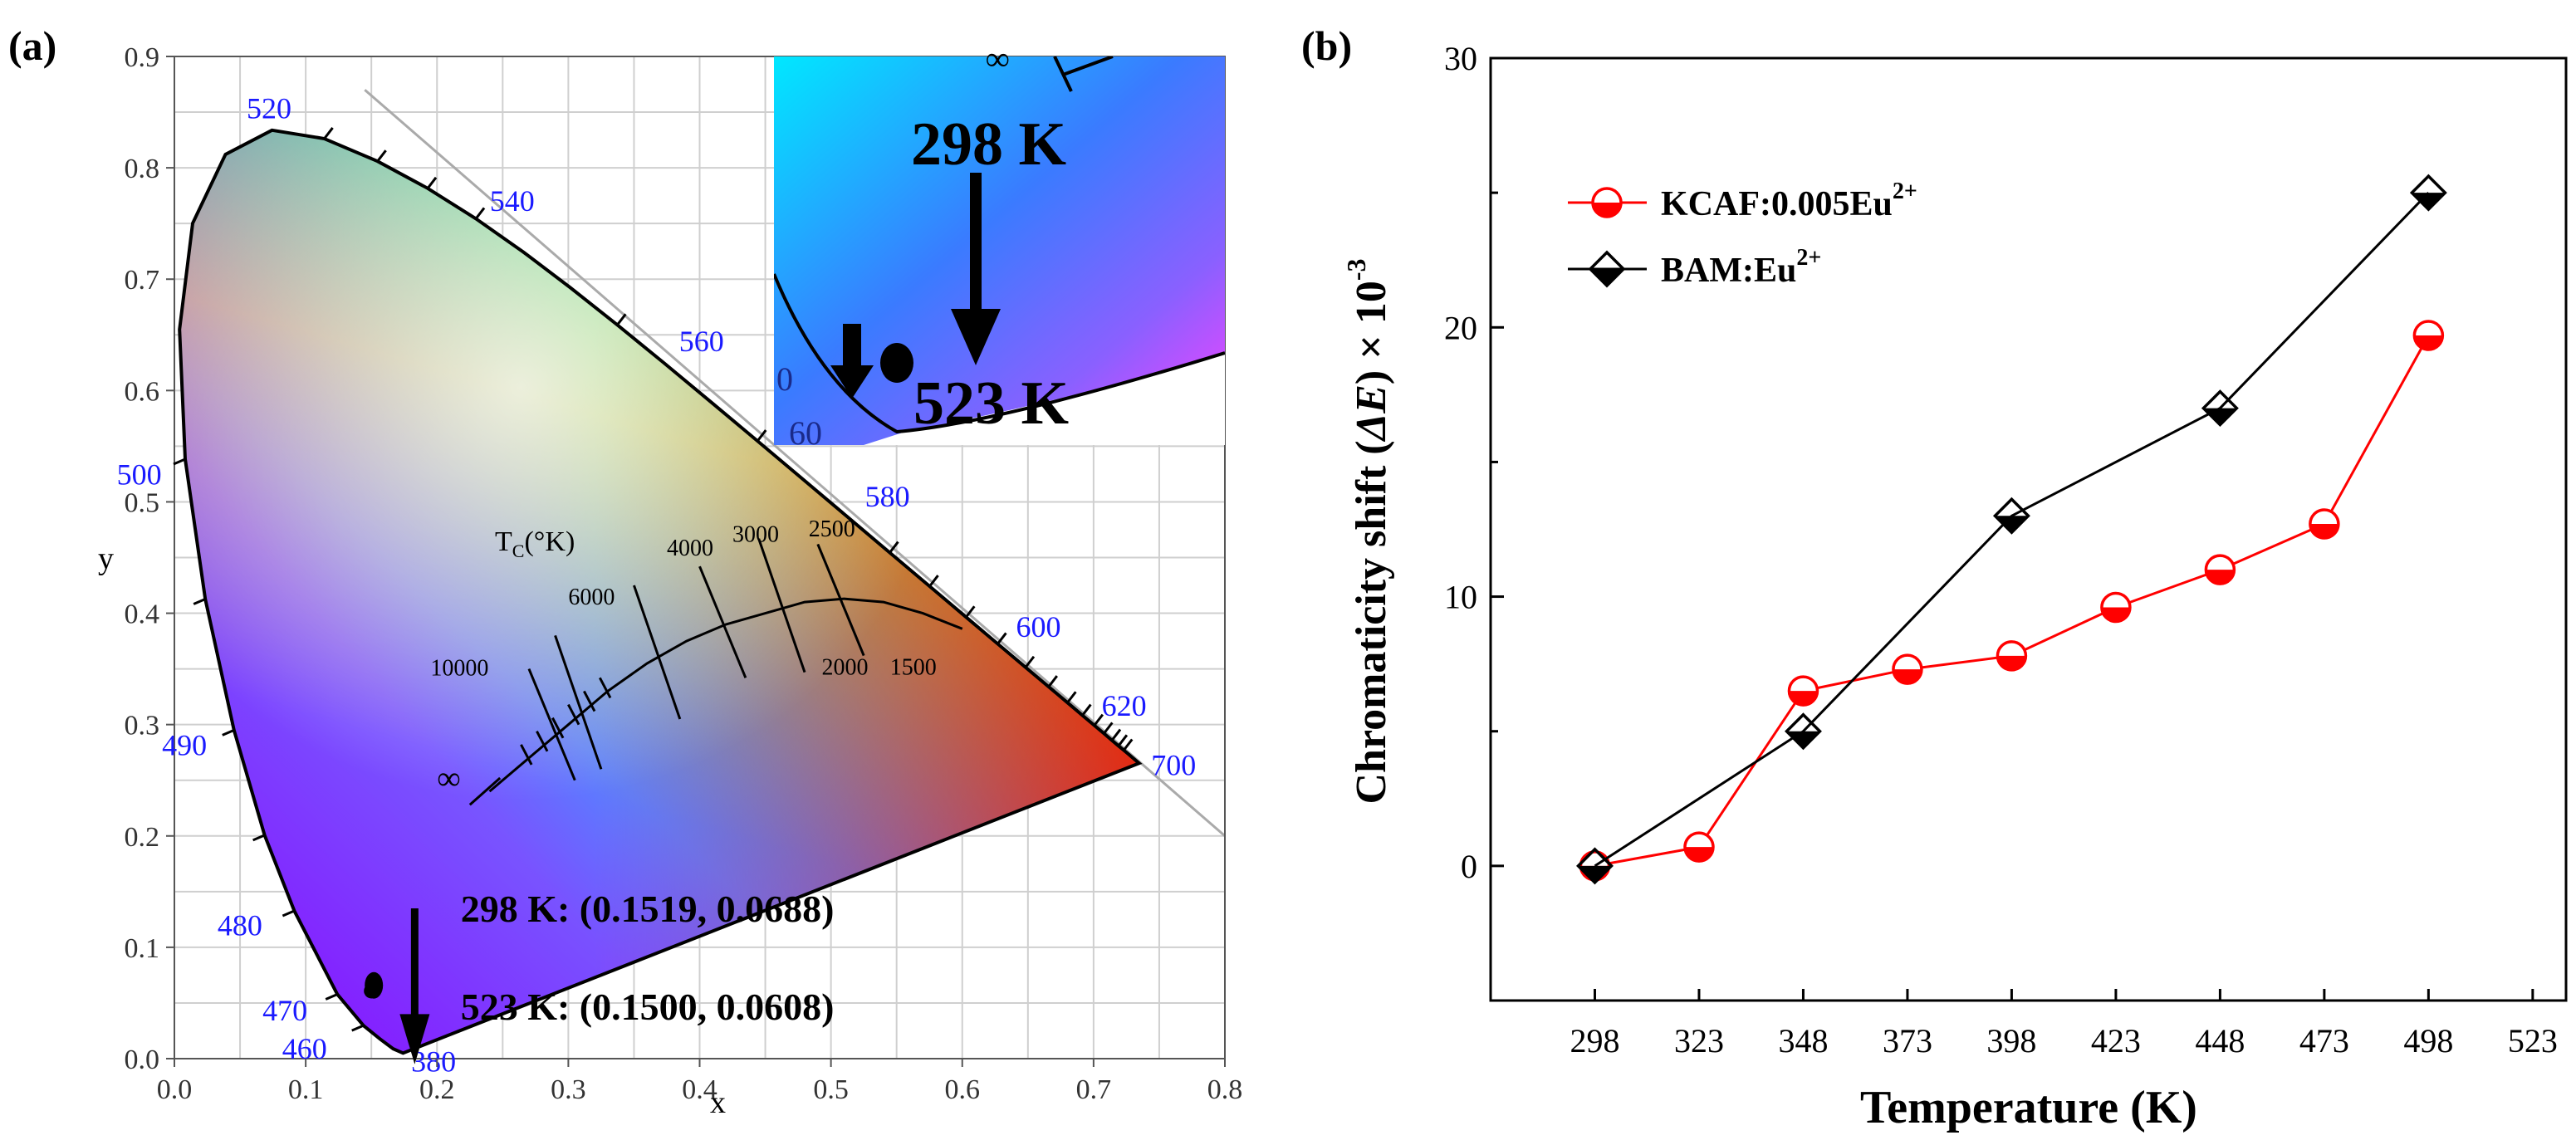  Describe the element at coordinates (513, 201) in the screenshot. I see `wavelength-label-540: 540` at that location.